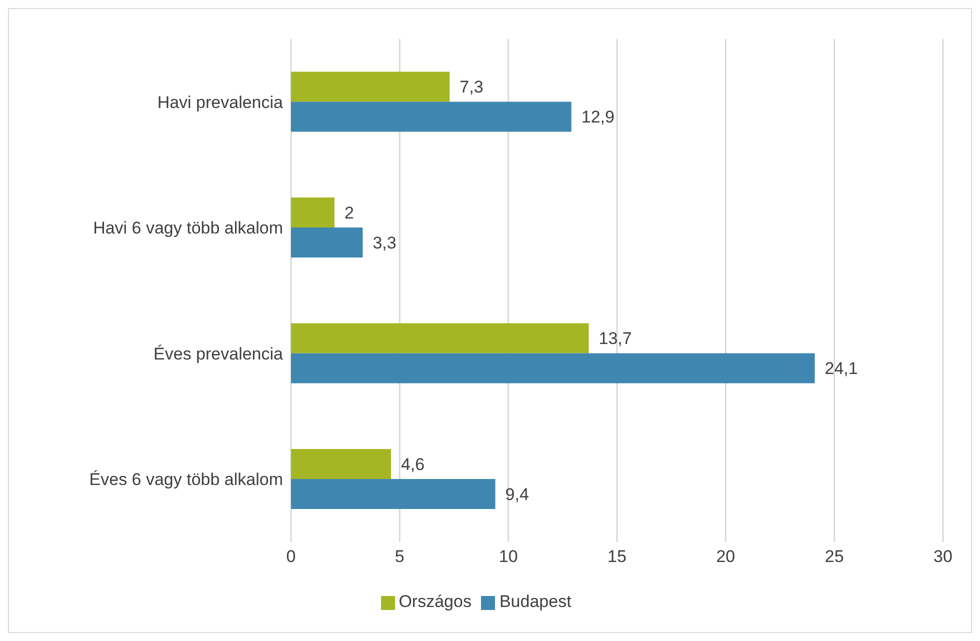  I want to click on legend-label: Országos, so click(435, 601).